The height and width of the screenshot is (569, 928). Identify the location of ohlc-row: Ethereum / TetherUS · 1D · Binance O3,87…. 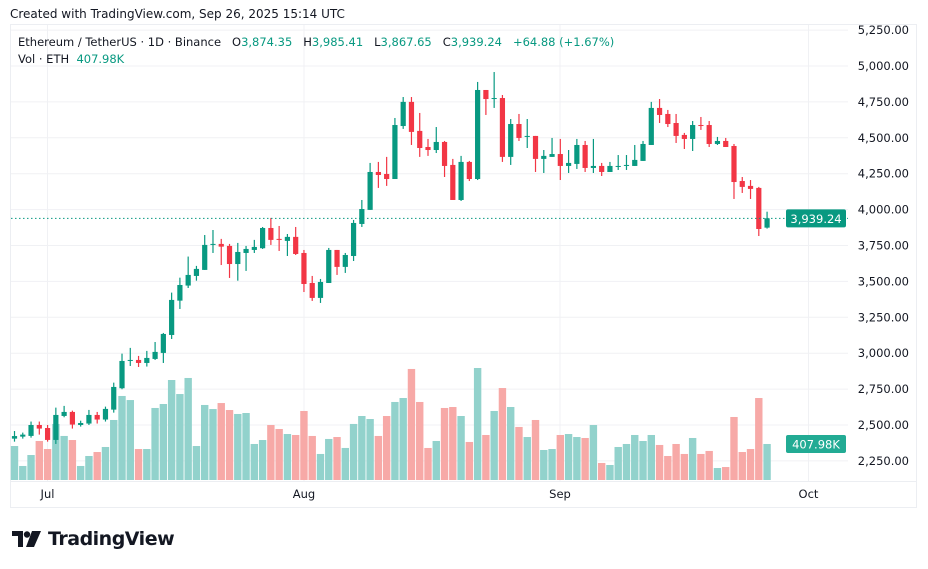
(316, 42).